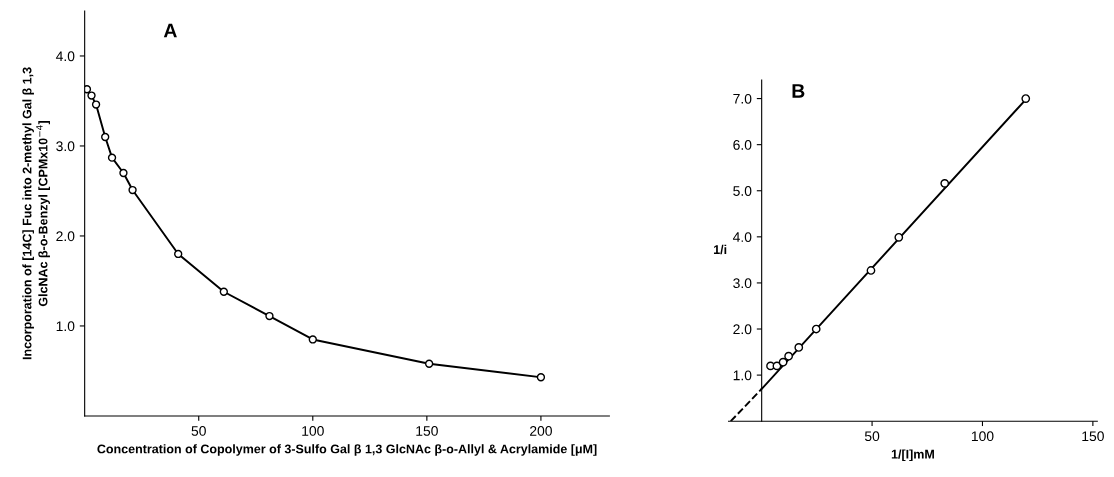 This screenshot has width=1114, height=477. Describe the element at coordinates (347, 450) in the screenshot. I see `x-axis-title: Concentration of Copolymer of 3-Sulfo Gal β 1,3 GlcNAc β-o-Allyl & Acrylamide [μM]` at that location.